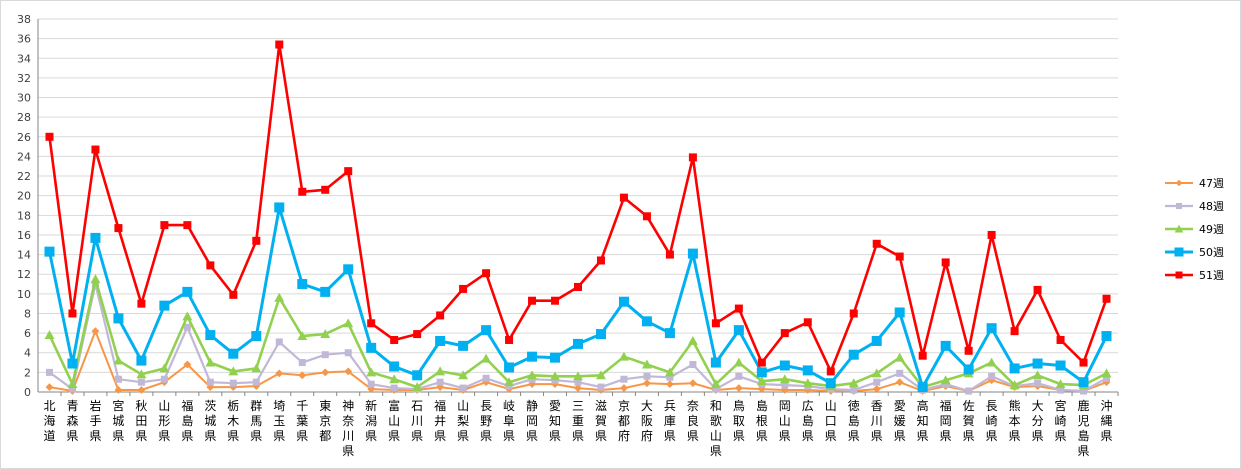 The width and height of the screenshot is (1241, 469). I want to click on svg-text: 田, so click(141, 421).